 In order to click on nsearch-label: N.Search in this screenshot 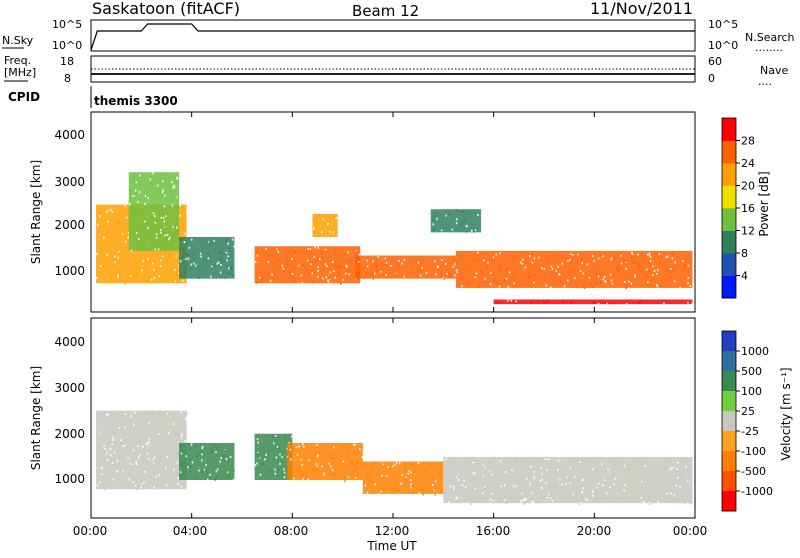, I will do `click(770, 37)`.